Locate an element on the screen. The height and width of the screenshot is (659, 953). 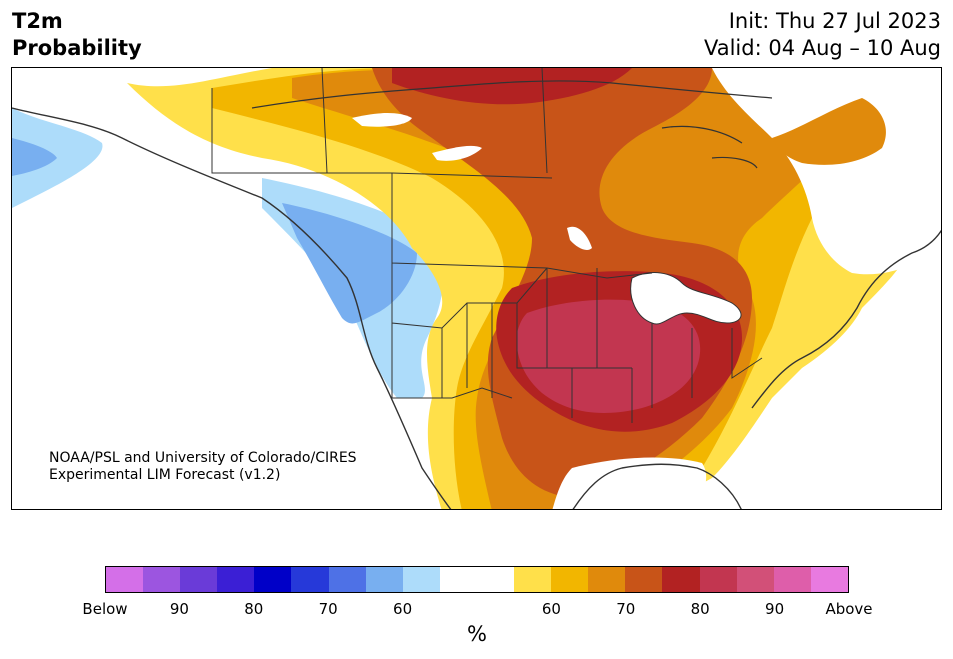
colorbar-unit: % is located at coordinates (477, 634).